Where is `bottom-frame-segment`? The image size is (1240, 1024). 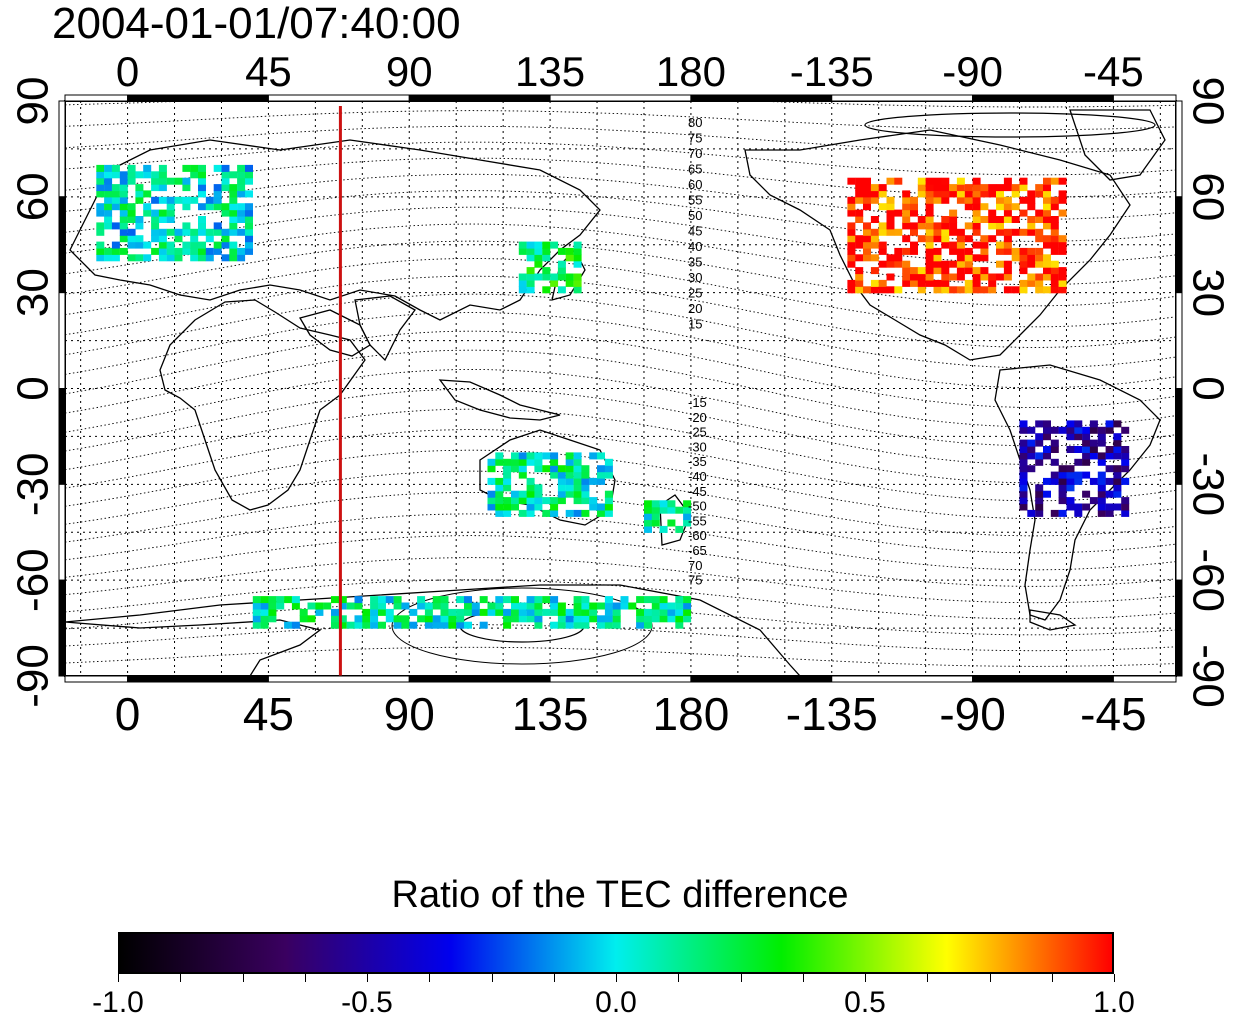 bottom-frame-segment is located at coordinates (96, 679).